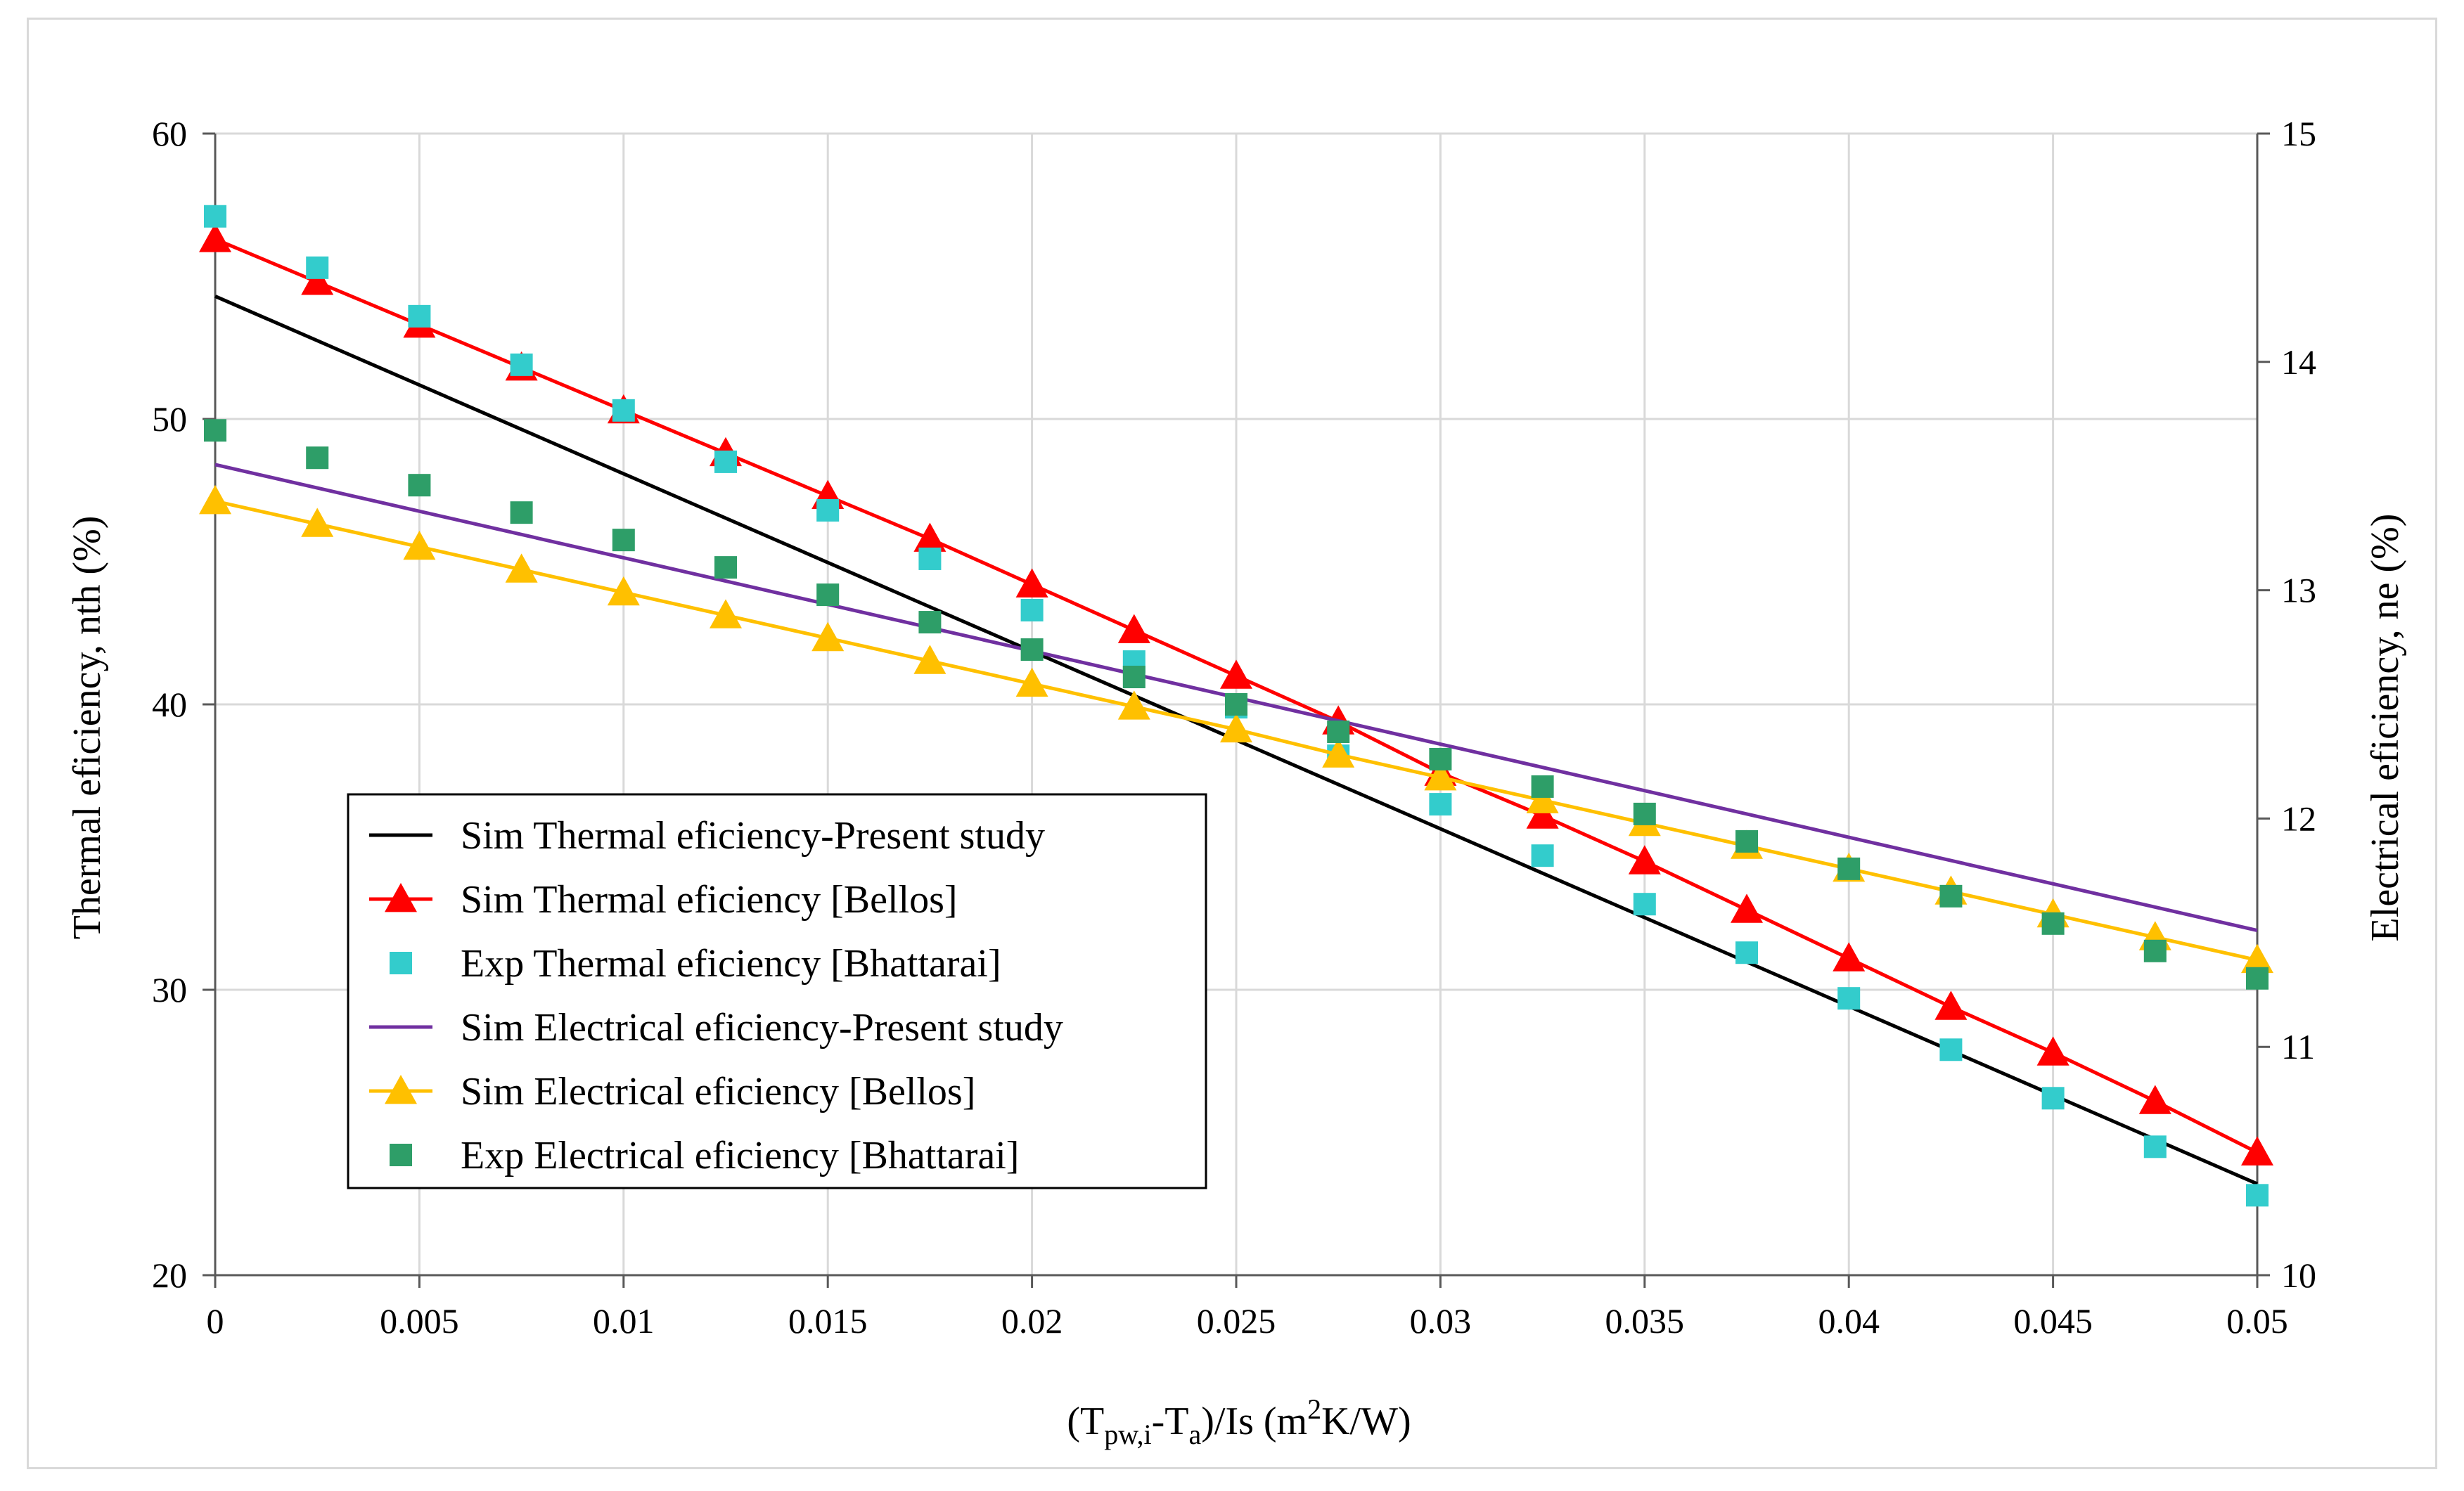 The image size is (2464, 1491). I want to click on x-axis-title-sub: pw,i, so click(1127, 1434).